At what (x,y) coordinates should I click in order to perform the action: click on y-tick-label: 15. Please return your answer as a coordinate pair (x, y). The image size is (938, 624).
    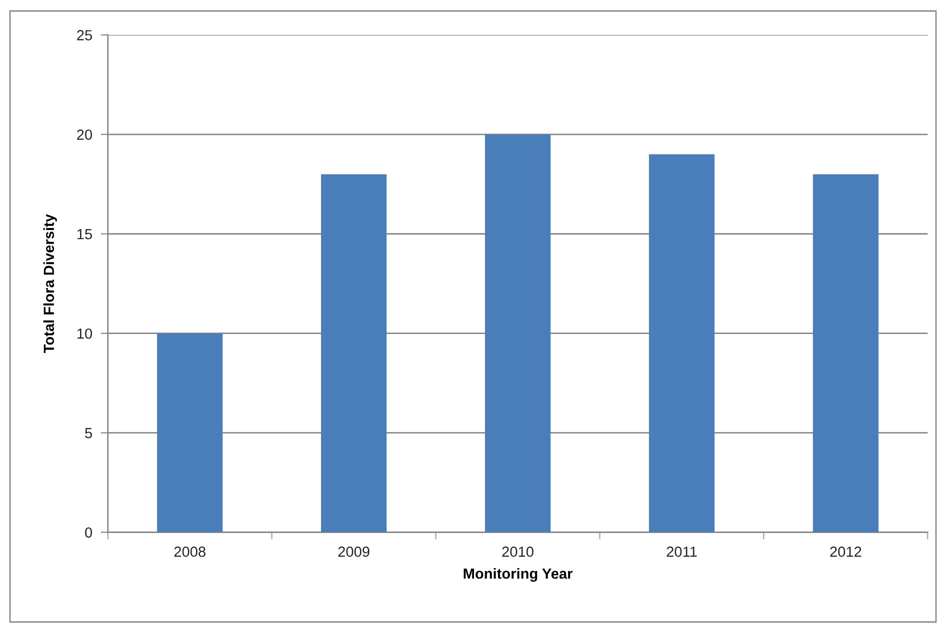
    Looking at the image, I should click on (84, 234).